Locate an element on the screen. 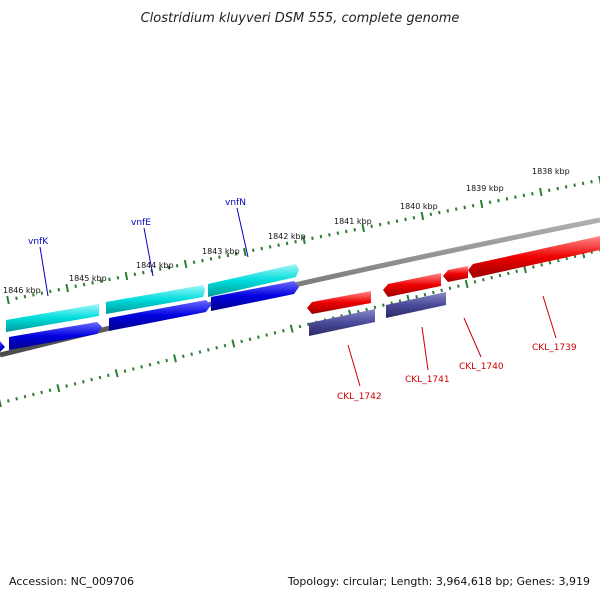 This screenshot has height=600, width=600. gene-label-vnfK: vnfK is located at coordinates (38, 242).